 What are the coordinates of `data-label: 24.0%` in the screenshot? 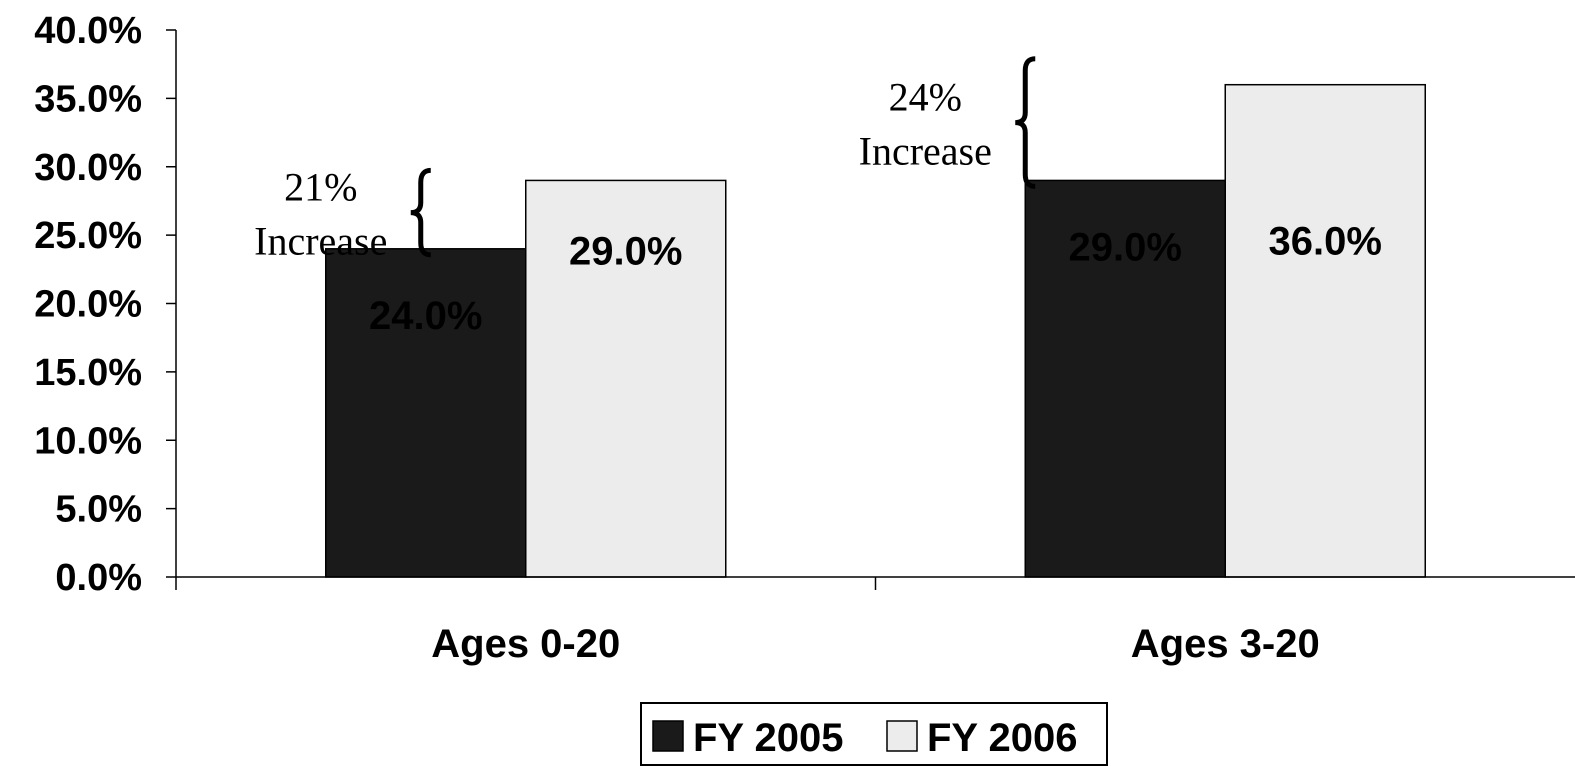 It's located at (425, 316).